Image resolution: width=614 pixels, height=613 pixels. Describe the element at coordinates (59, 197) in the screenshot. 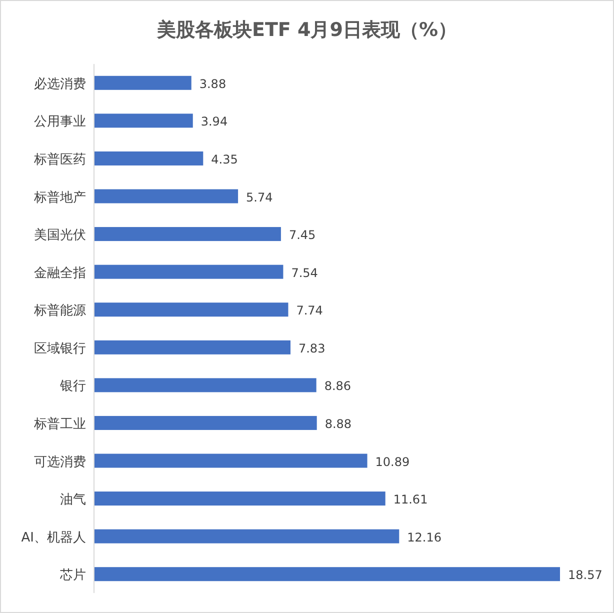

I see `y-tick-label: 标普地产` at that location.